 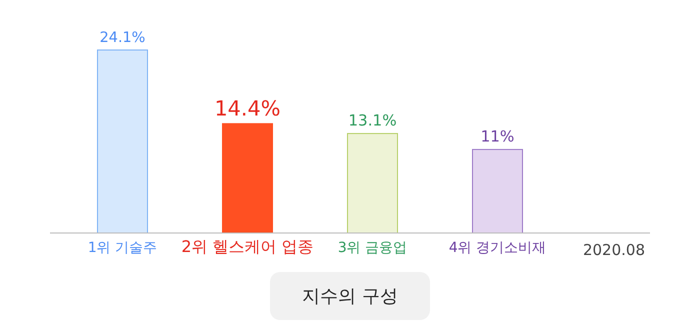 I want to click on data-label: 11%, so click(x=497, y=136).